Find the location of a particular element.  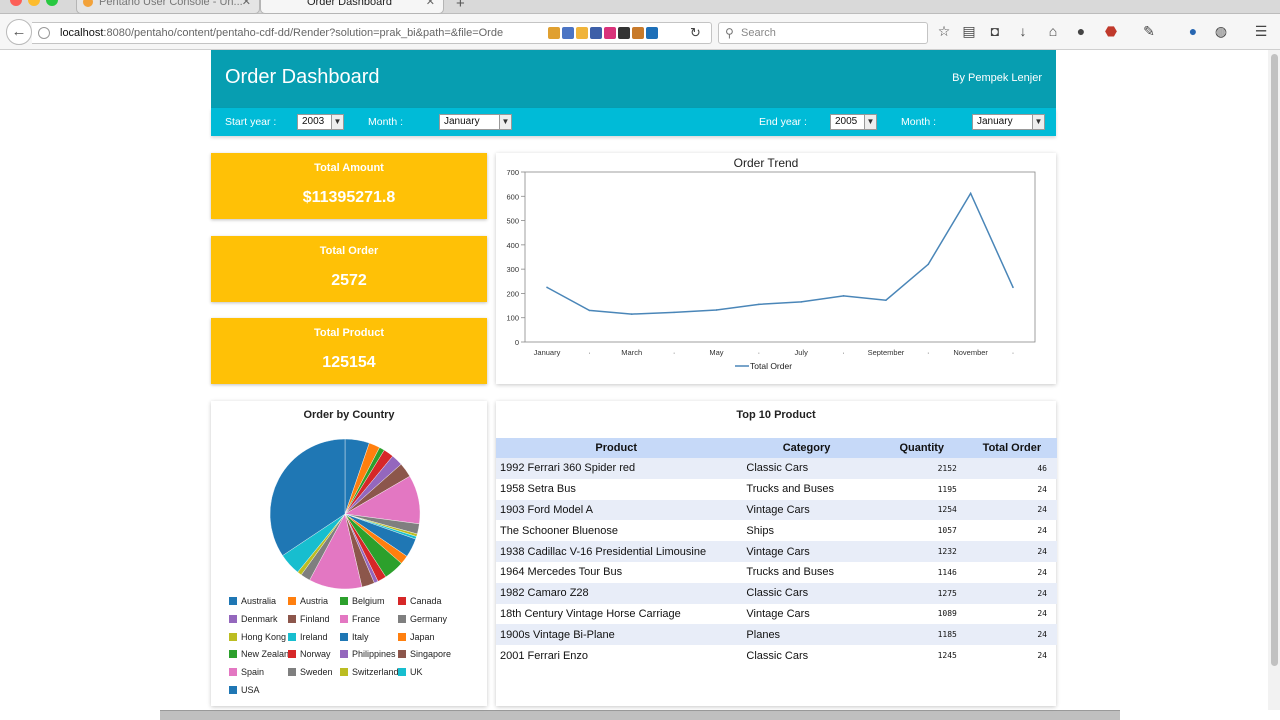

column-header-quantity: Quantity is located at coordinates (921, 448).